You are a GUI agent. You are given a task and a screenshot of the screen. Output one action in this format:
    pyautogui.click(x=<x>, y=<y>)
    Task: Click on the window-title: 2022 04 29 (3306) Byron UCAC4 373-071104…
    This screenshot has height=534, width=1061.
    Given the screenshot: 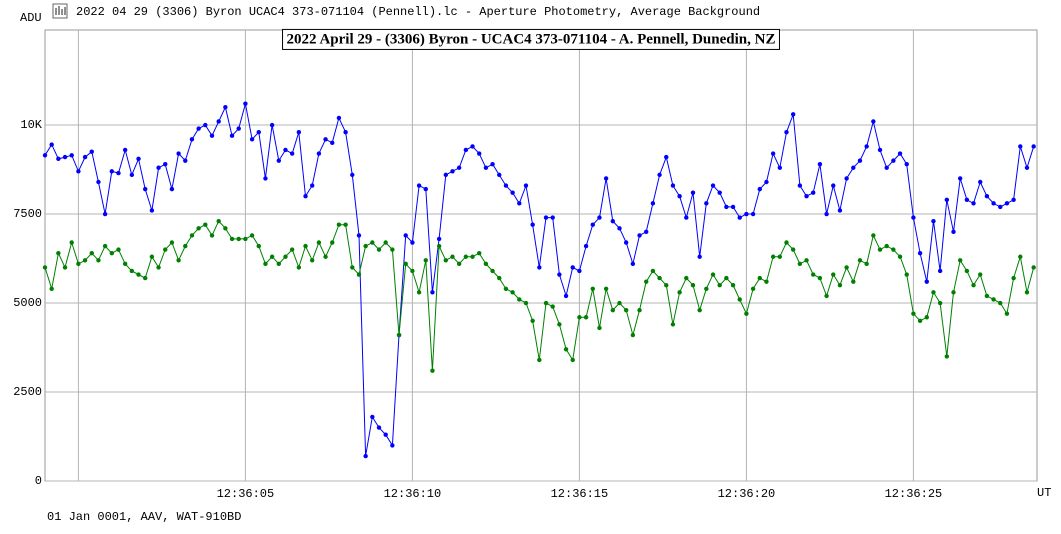 What is the action you would take?
    pyautogui.click(x=418, y=12)
    